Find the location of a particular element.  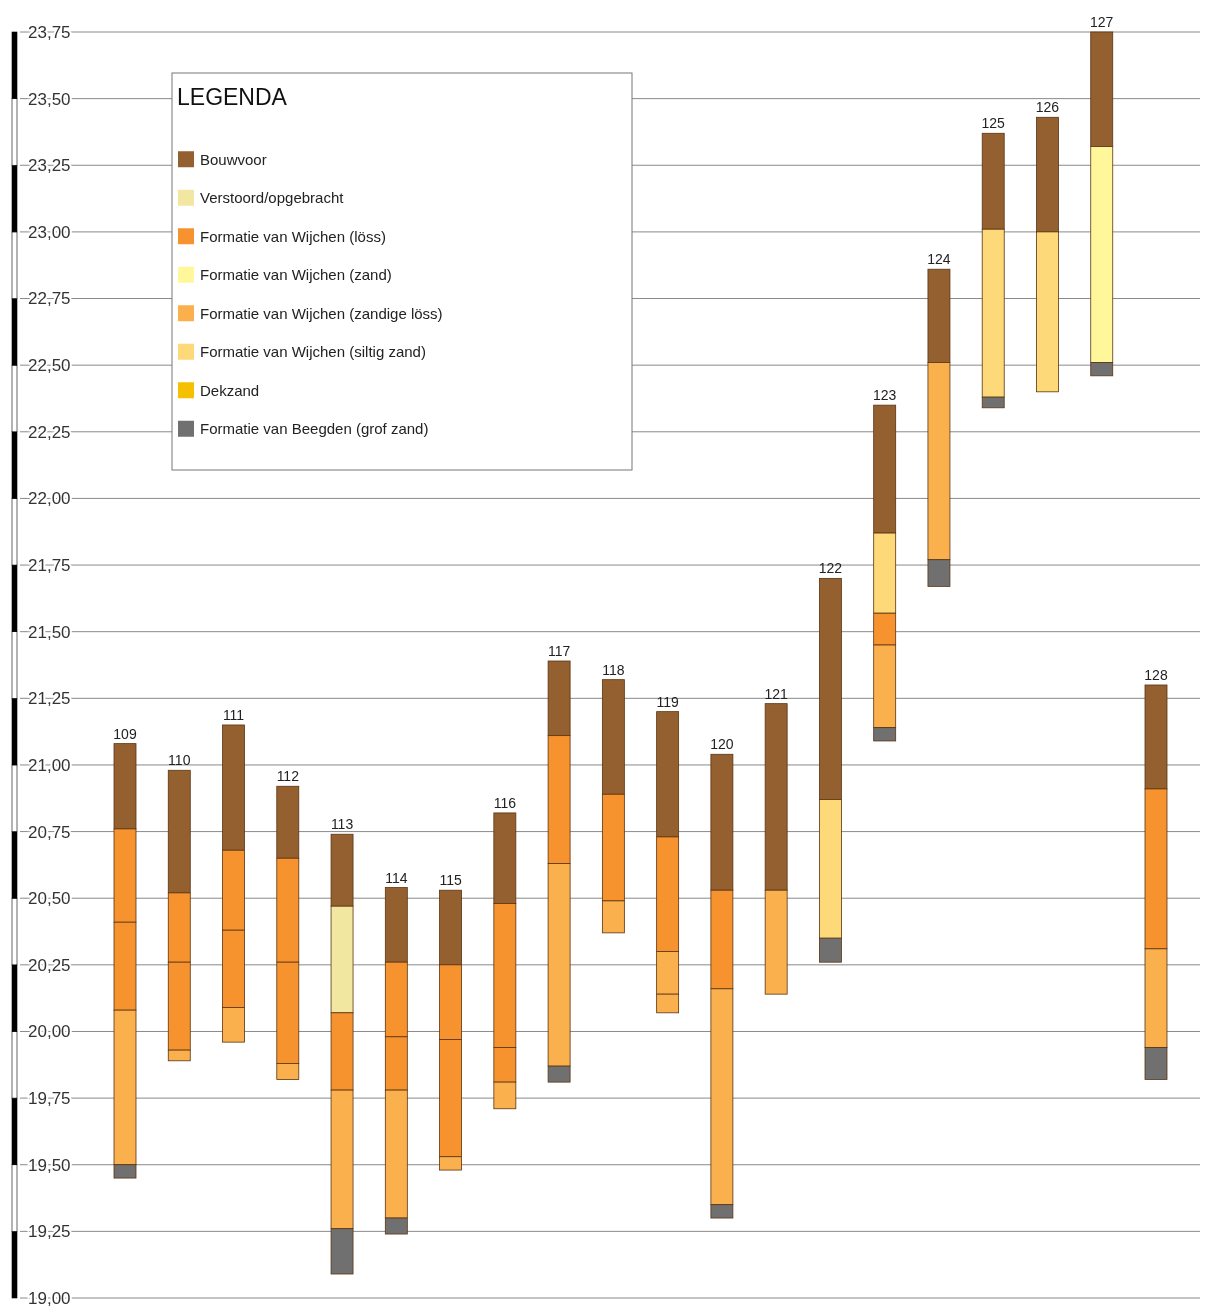

y-tick-label: 22,50 is located at coordinates (49, 366).